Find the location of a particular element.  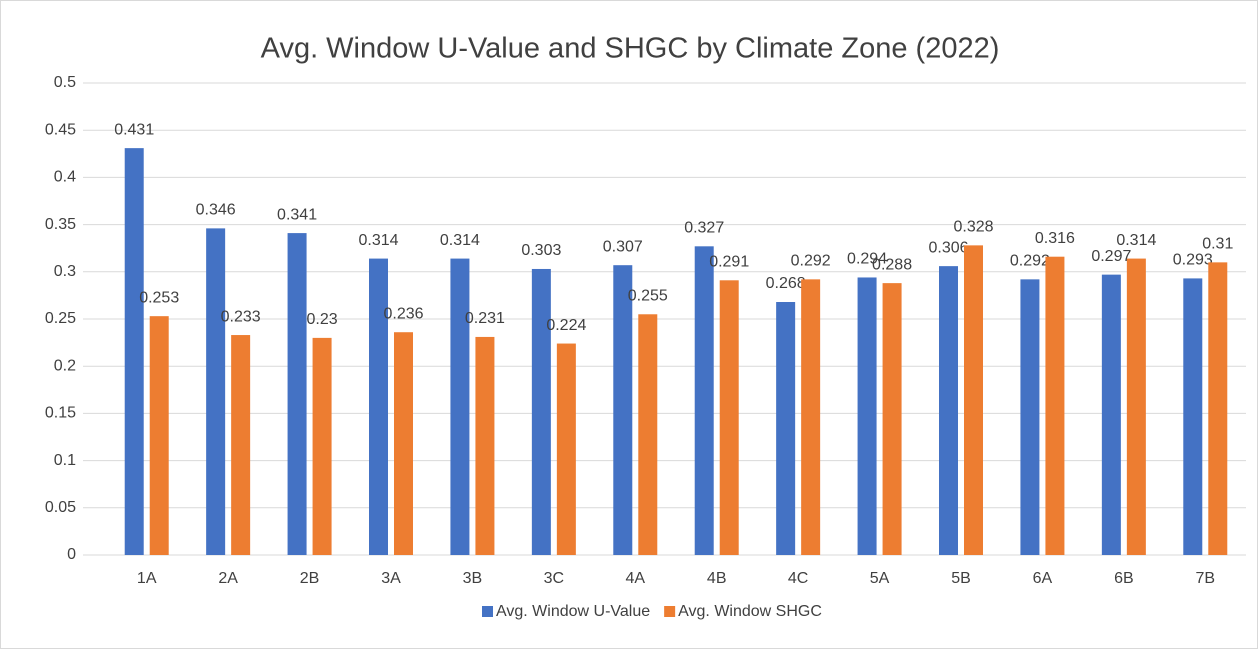

y-tick-label: 0.3 is located at coordinates (65, 271).